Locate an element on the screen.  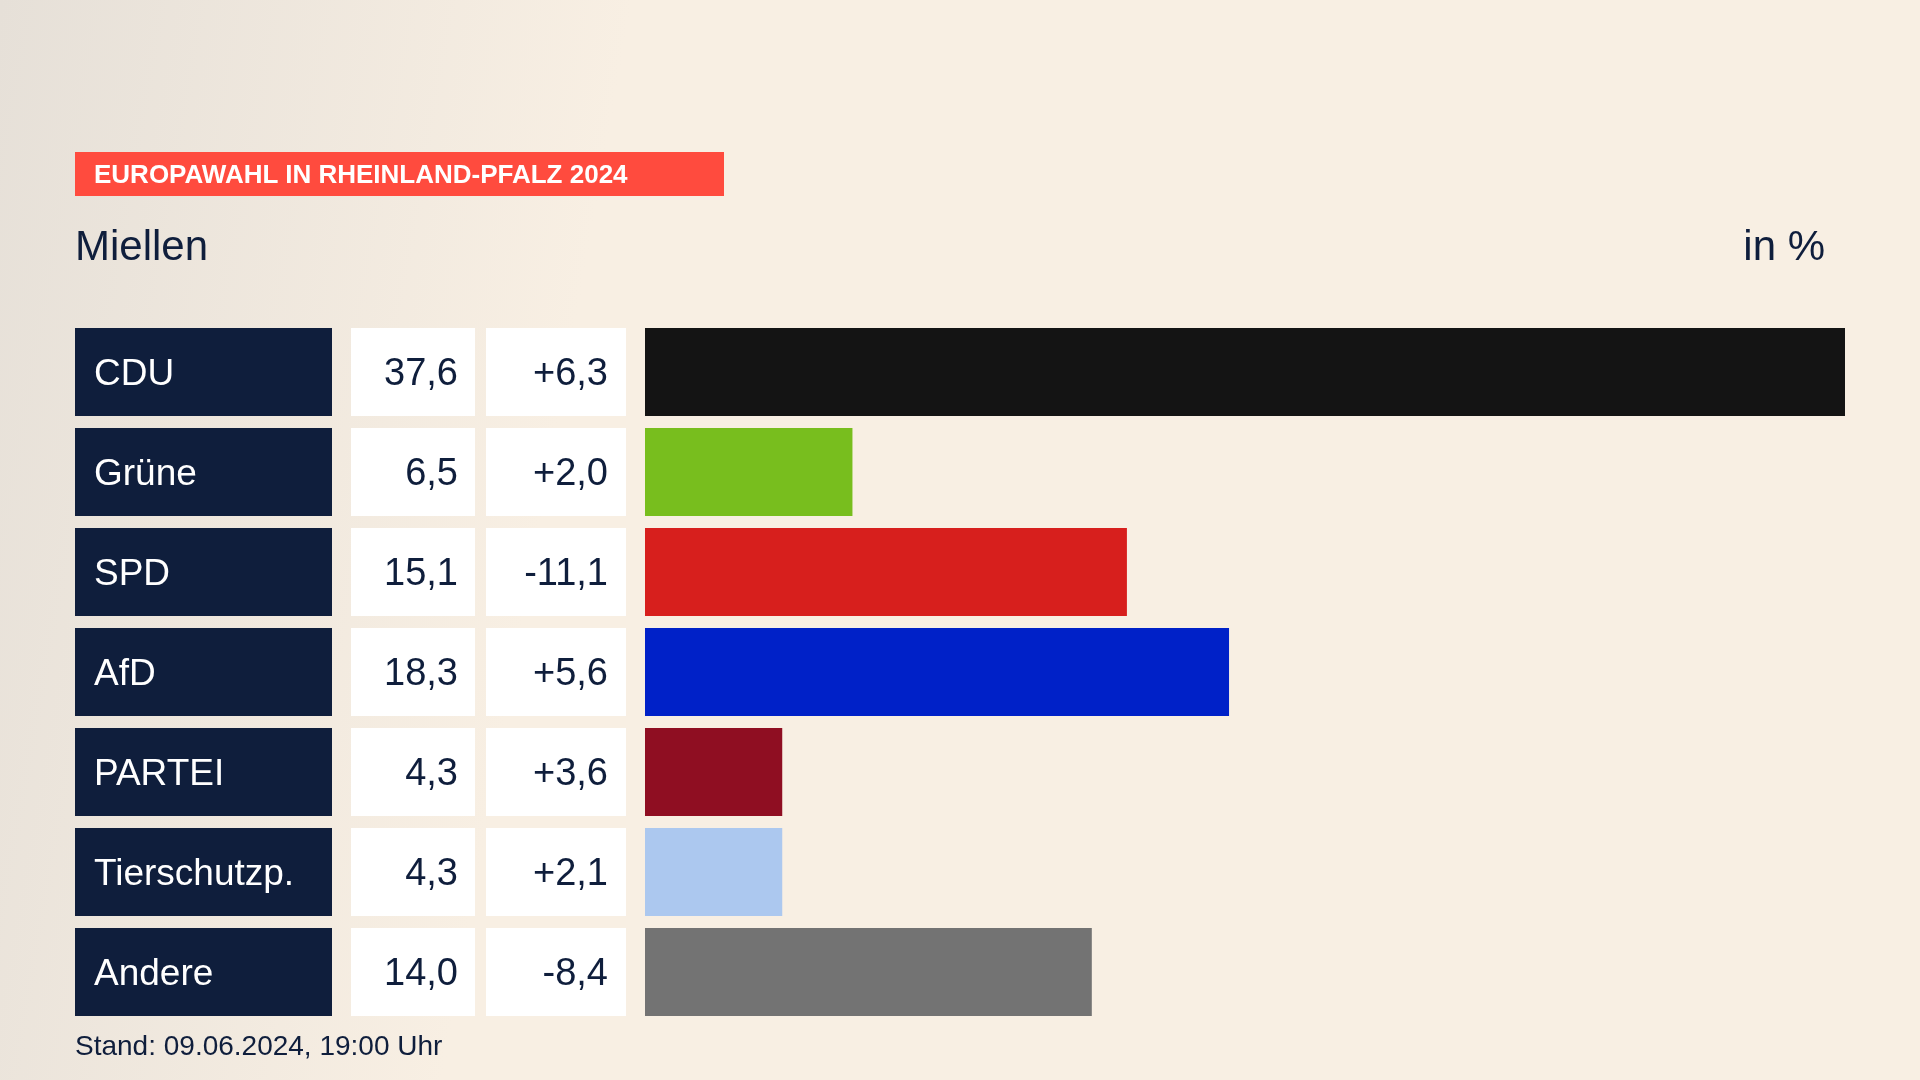
text: -8,4 is located at coordinates (575, 972).